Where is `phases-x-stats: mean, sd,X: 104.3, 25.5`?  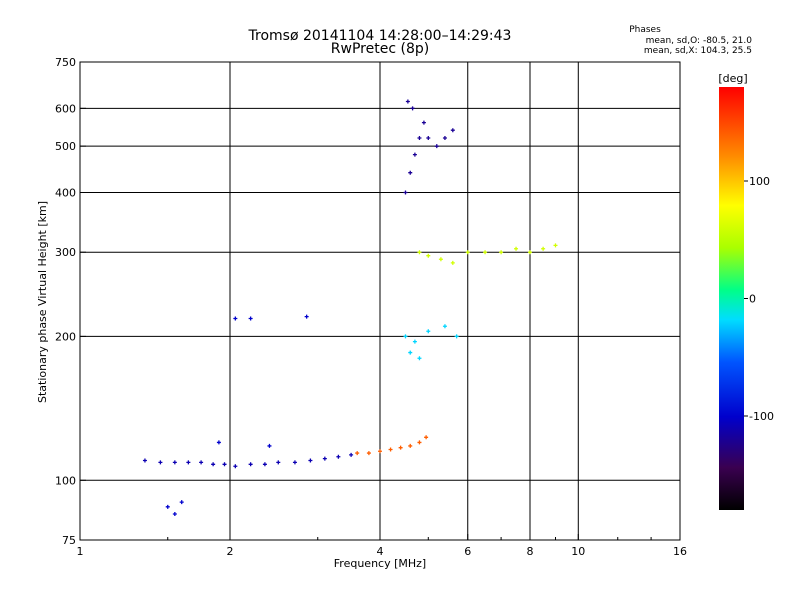 phases-x-stats: mean, sd,X: 104.3, 25.5 is located at coordinates (698, 51).